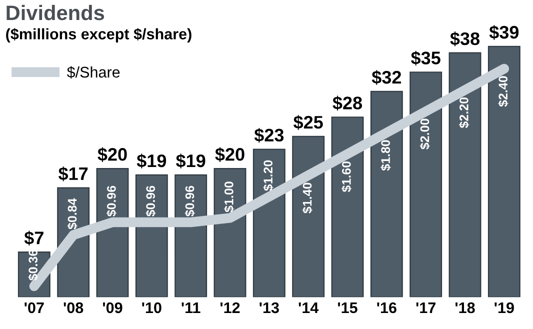 The width and height of the screenshot is (533, 329). What do you see at coordinates (112, 308) in the screenshot?
I see `x-tick-label: '09` at bounding box center [112, 308].